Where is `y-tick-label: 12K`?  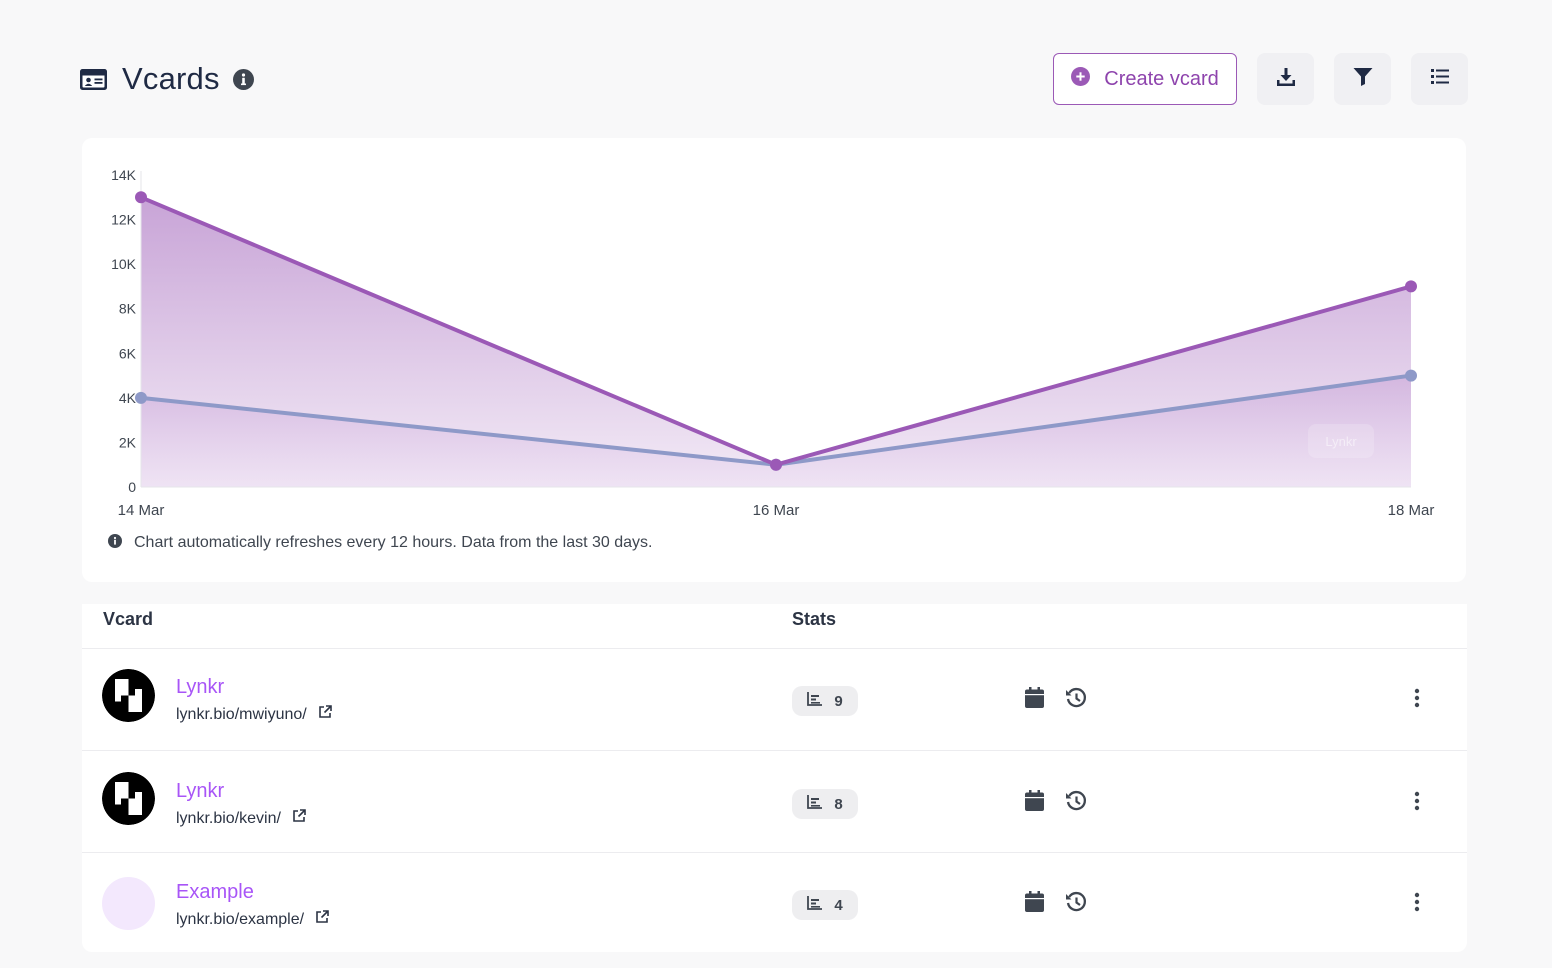
y-tick-label: 12K is located at coordinates (124, 220).